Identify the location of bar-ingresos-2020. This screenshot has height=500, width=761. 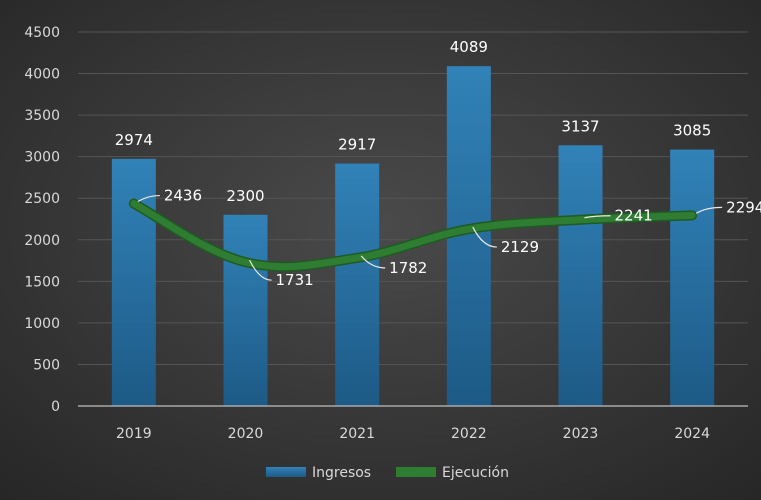
(245, 310).